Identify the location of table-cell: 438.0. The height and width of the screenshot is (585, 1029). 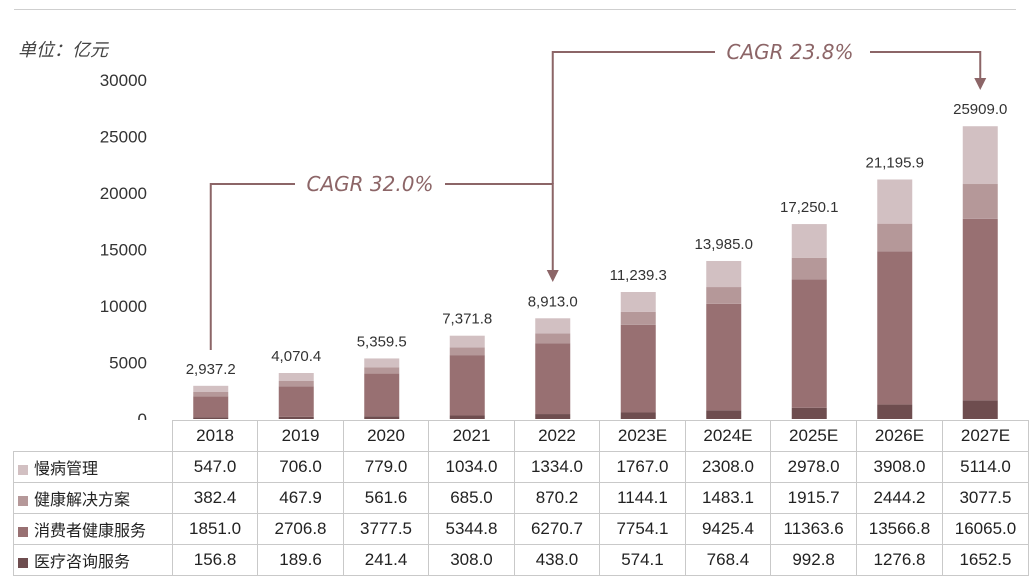
(557, 560).